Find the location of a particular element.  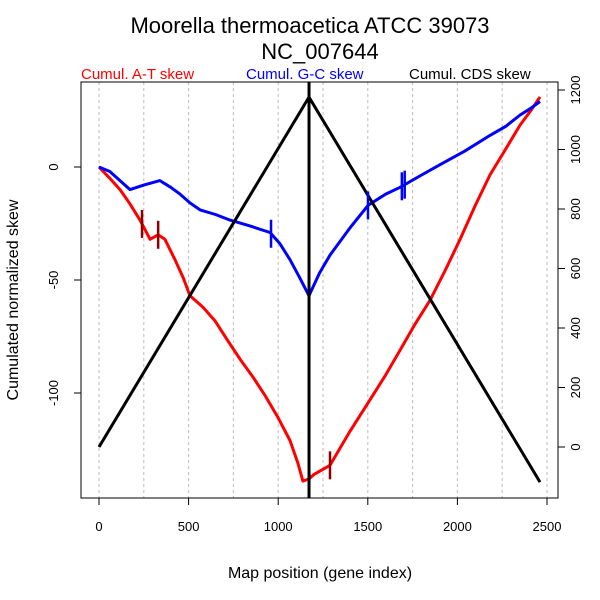

y2-tick-label: 1000 is located at coordinates (575, 149).